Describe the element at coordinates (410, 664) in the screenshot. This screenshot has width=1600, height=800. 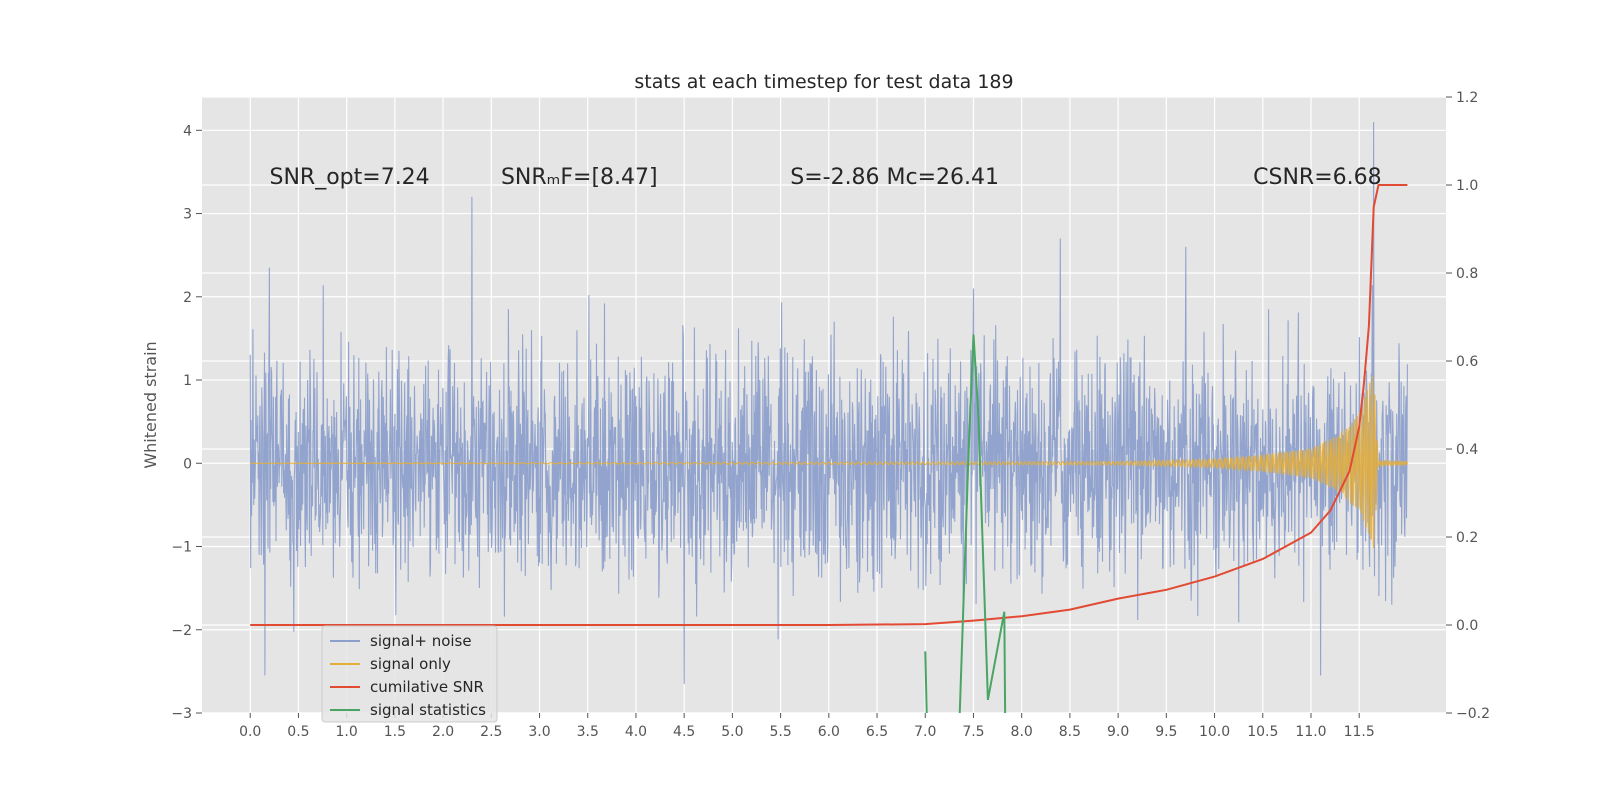
I see `legend-label: signal only` at that location.